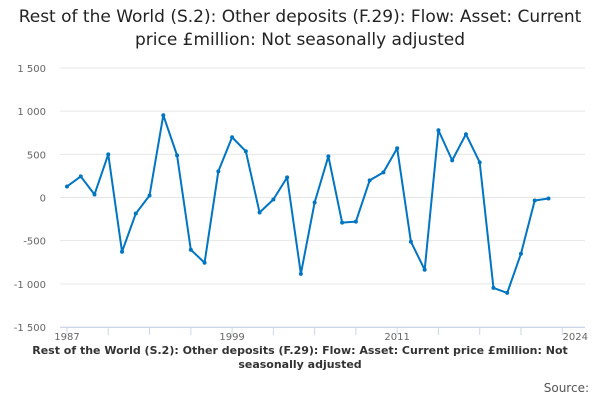 Image resolution: width=600 pixels, height=400 pixels. Describe the element at coordinates (231, 336) in the screenshot. I see `x-tick-label: 1999` at that location.